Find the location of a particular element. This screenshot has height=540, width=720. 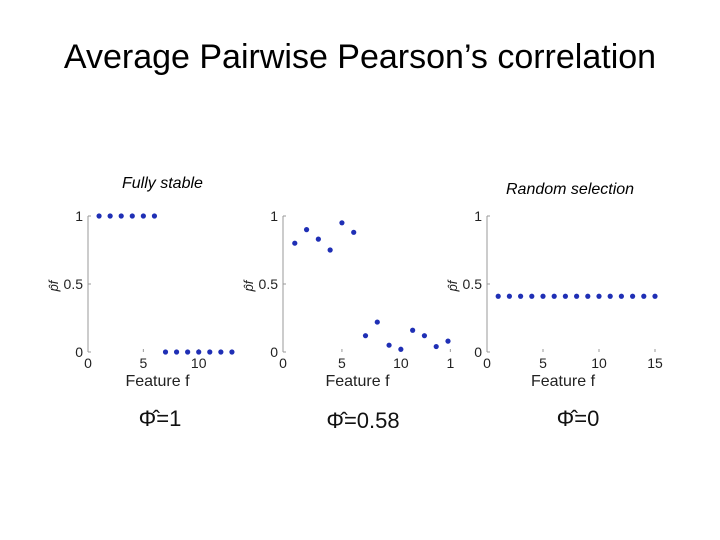

stability-score-label: Φ̂=0 is located at coordinates (578, 418).